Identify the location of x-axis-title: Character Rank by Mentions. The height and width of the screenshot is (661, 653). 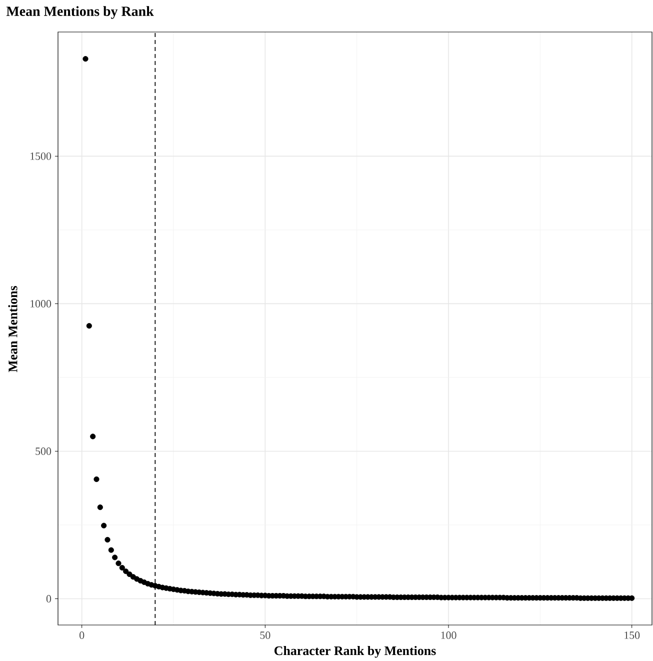
(355, 652).